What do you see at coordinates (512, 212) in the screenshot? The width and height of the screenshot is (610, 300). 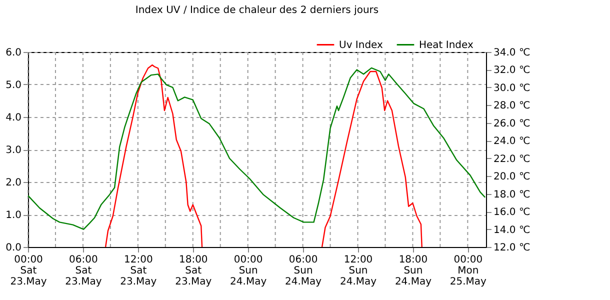 I see `y2-tick-label: 16.0 ℃` at bounding box center [512, 212].